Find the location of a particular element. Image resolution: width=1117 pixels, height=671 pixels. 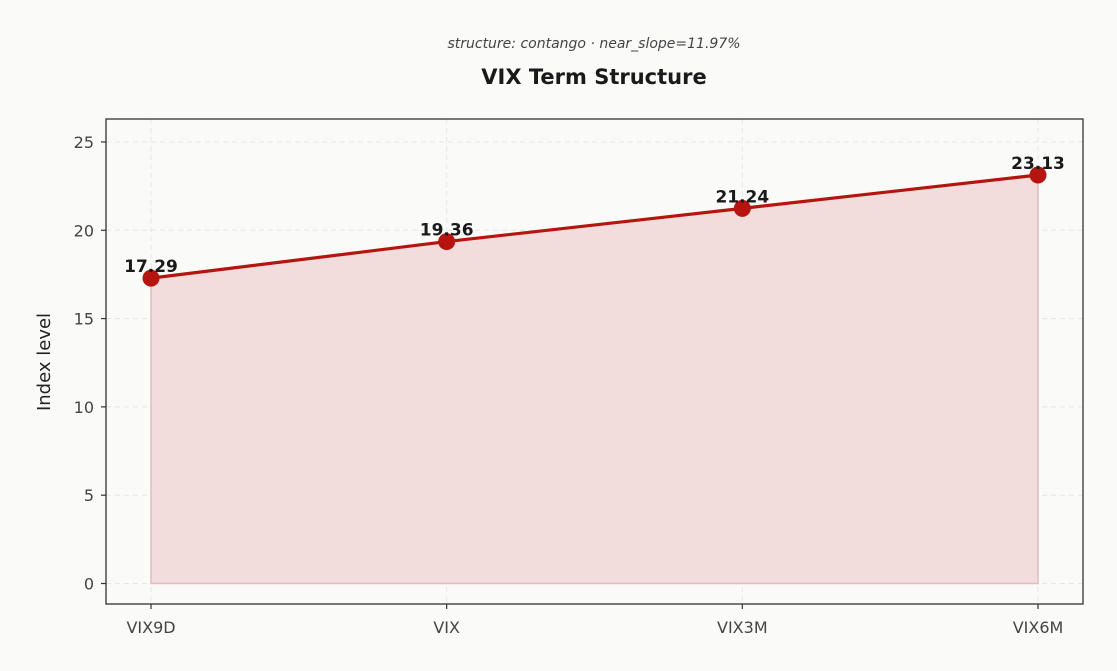

data-label: 21.24 is located at coordinates (742, 197).